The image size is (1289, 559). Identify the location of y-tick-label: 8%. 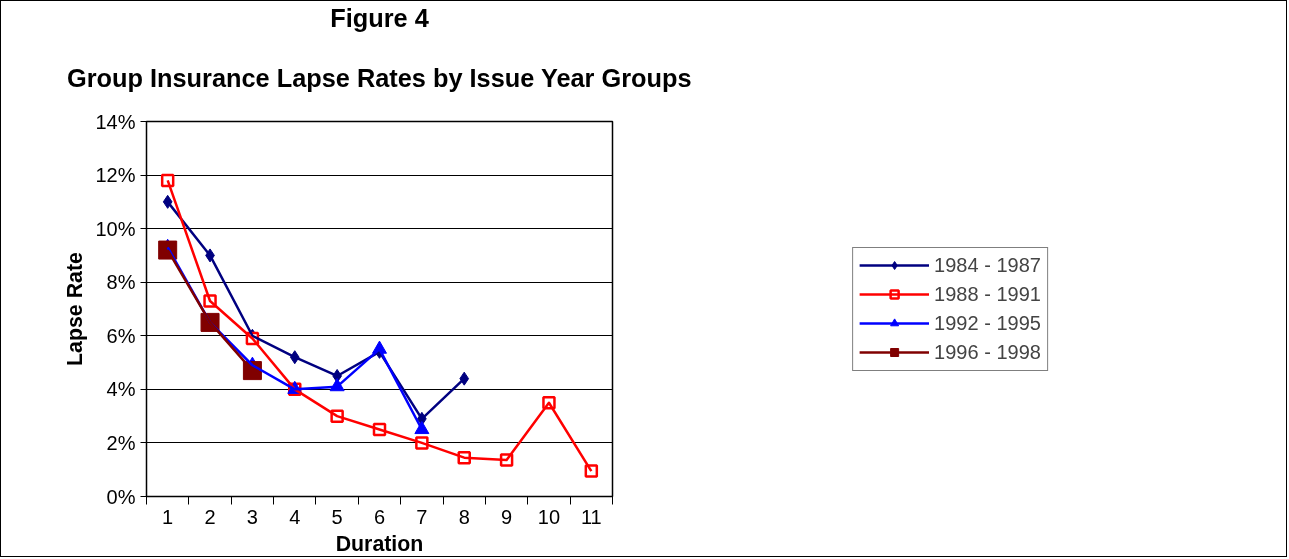
(121, 282).